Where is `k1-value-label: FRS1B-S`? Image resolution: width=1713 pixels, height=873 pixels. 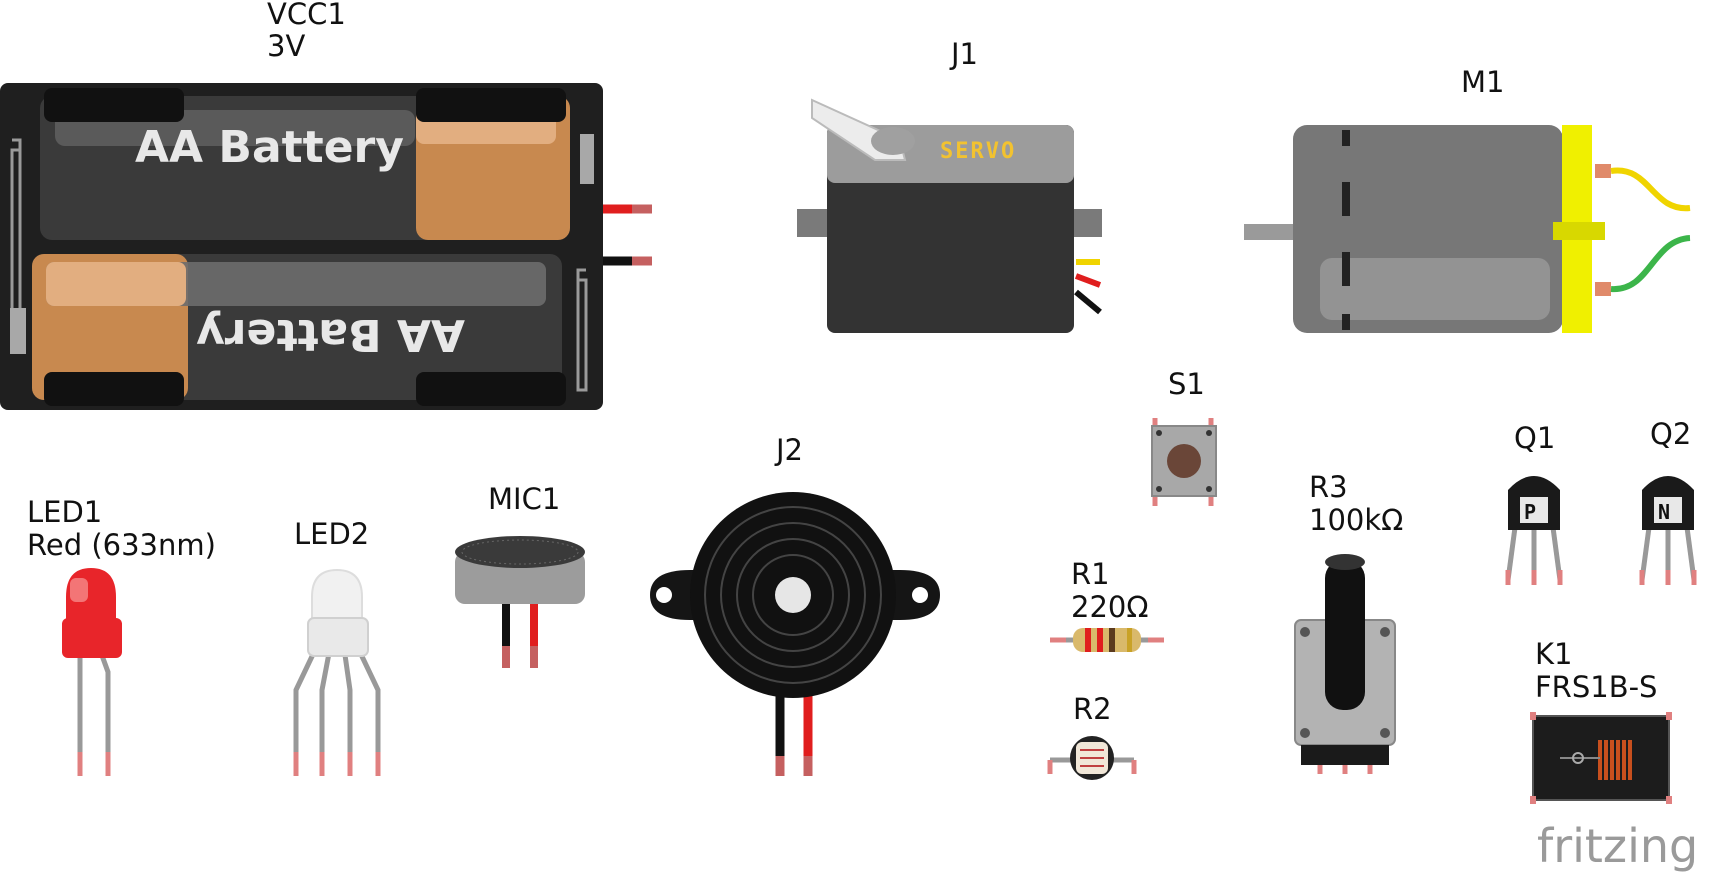 k1-value-label: FRS1B-S is located at coordinates (1596, 687).